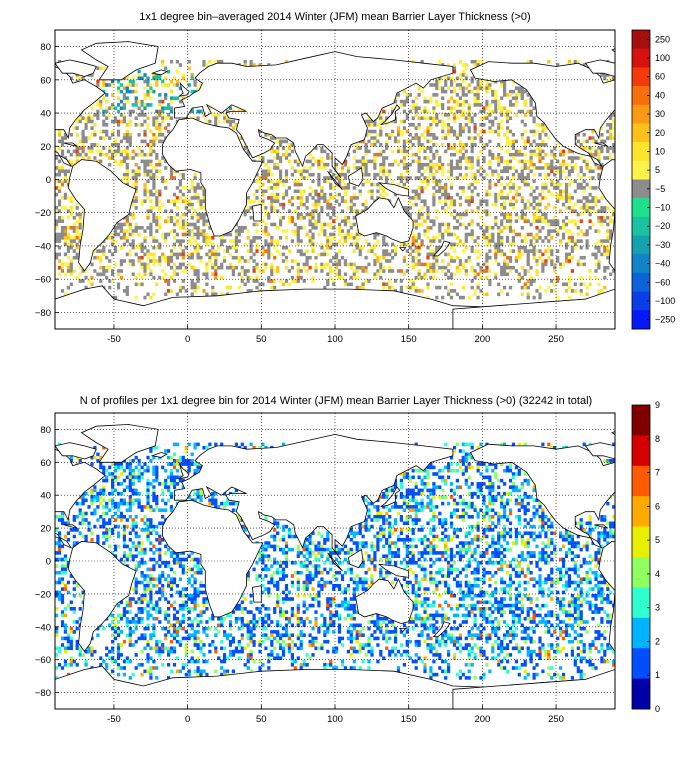  Describe the element at coordinates (48, 180) in the screenshot. I see `y-tick-label: 0` at that location.